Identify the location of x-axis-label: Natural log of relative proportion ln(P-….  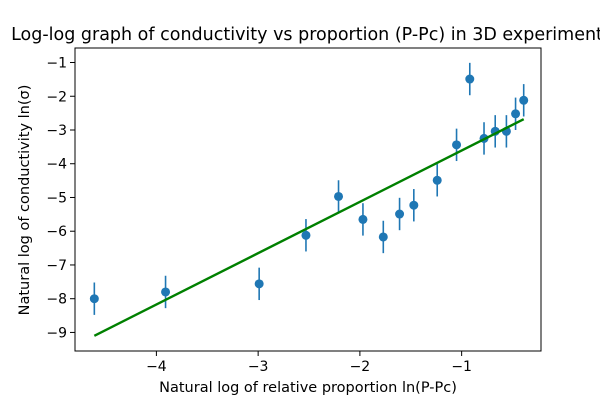
(308, 388).